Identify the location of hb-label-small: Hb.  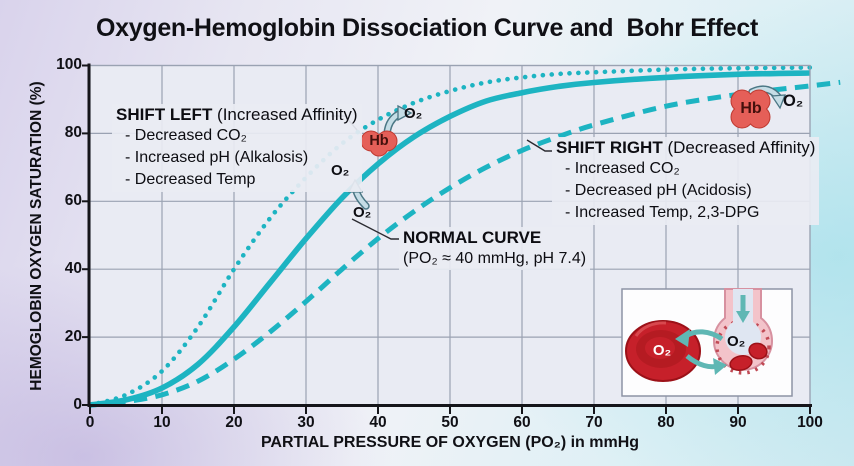
(379, 141).